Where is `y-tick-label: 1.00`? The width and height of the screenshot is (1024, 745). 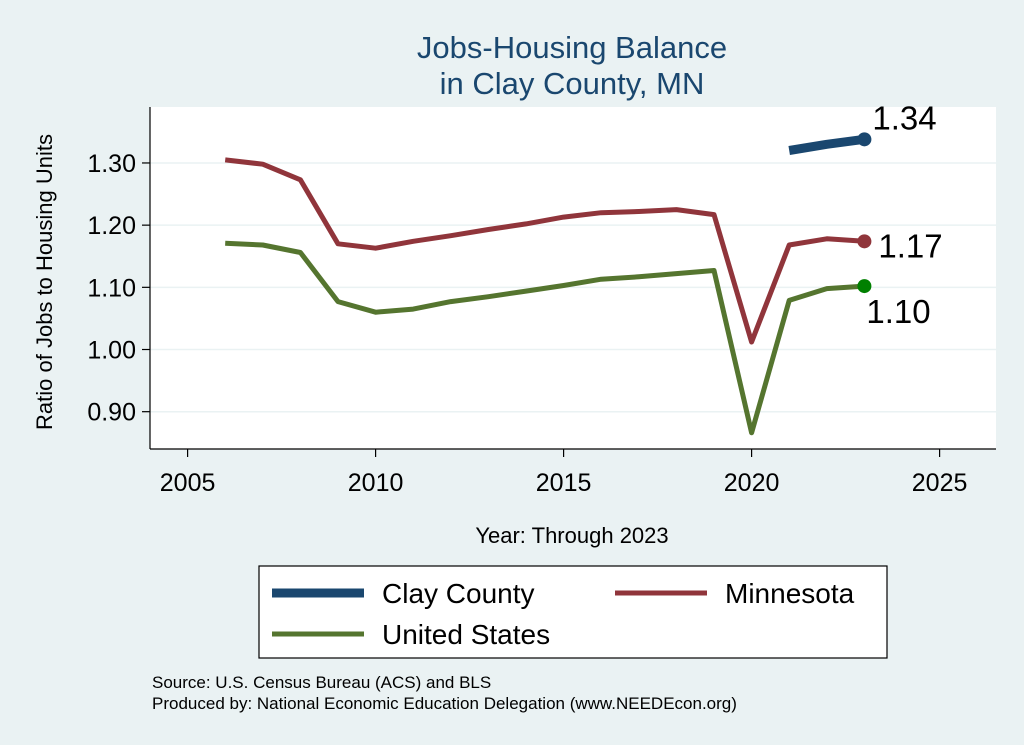
y-tick-label: 1.00 is located at coordinates (111, 351).